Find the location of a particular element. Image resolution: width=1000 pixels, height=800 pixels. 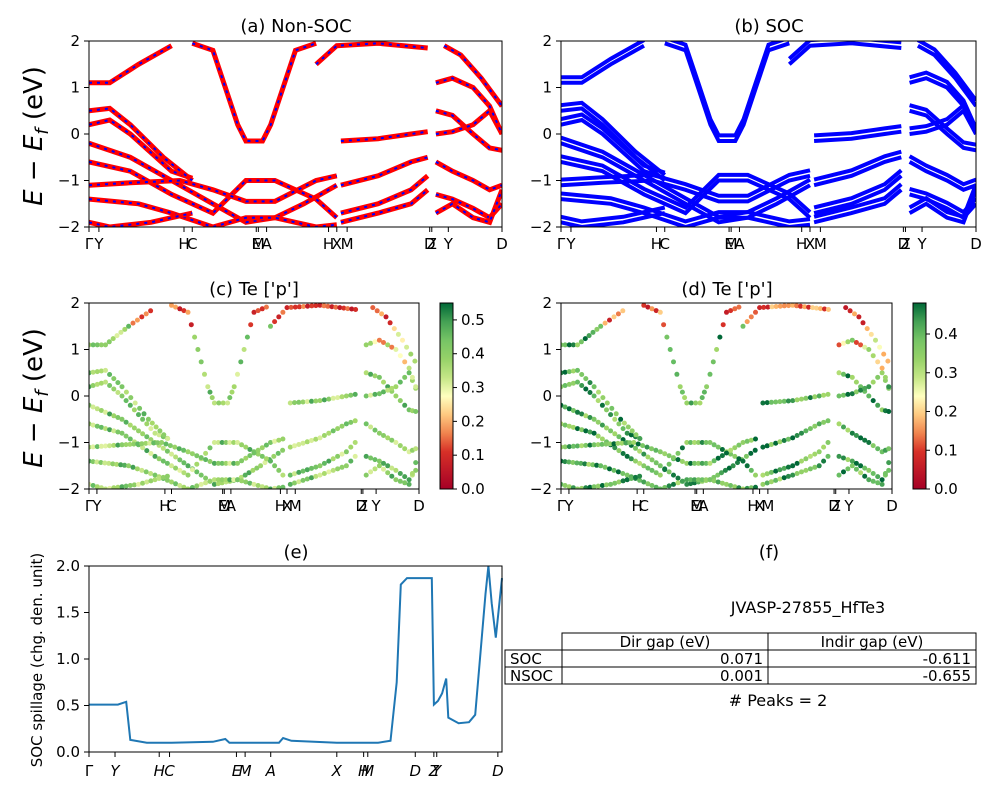

colorbar is located at coordinates (919, 396).